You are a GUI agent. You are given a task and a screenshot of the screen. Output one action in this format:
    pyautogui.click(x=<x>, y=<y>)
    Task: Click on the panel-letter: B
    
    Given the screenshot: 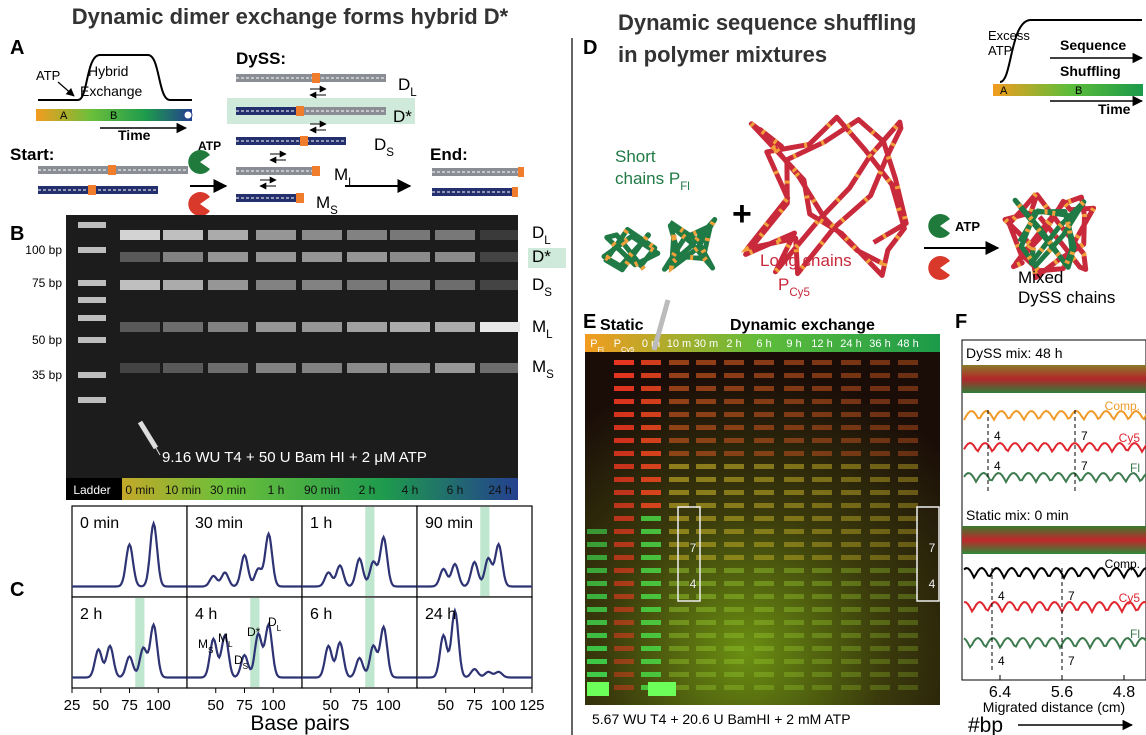 What is the action you would take?
    pyautogui.click(x=17, y=234)
    